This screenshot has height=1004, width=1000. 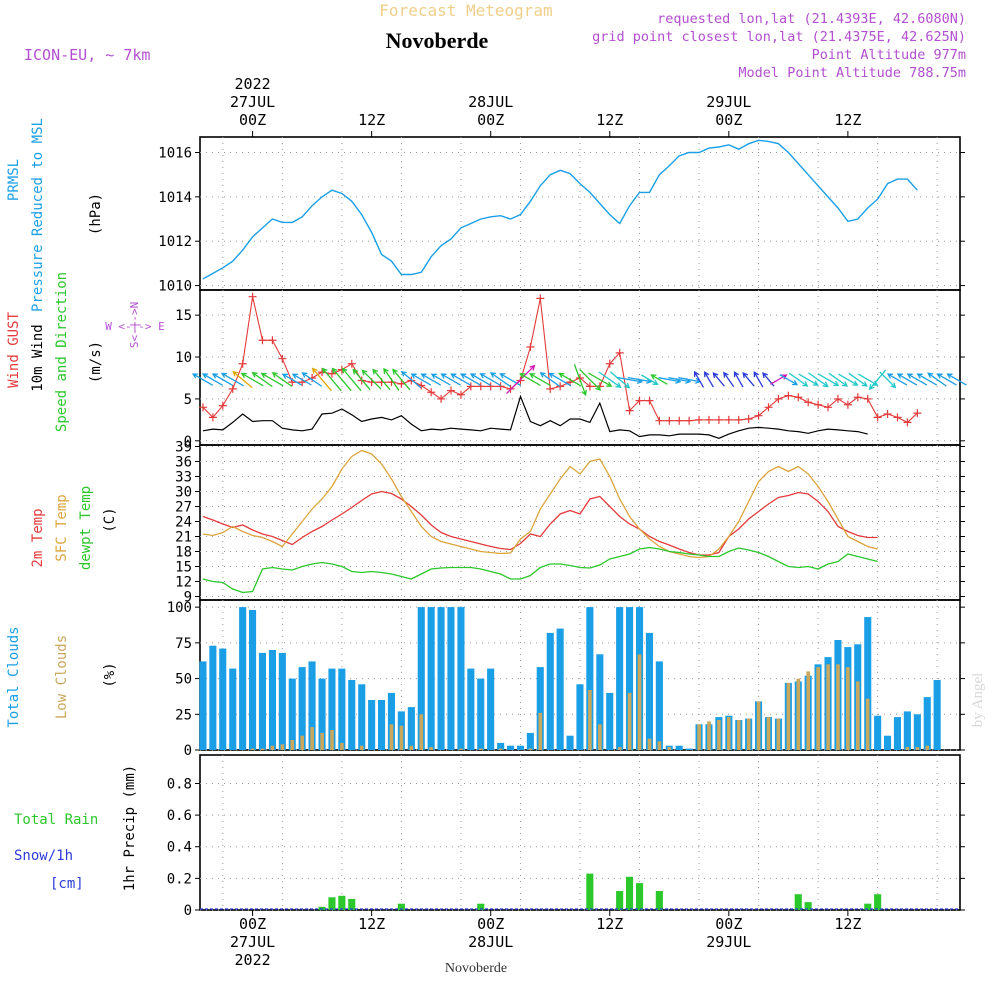 I want to click on y-tick-label: 25, so click(x=183, y=715).